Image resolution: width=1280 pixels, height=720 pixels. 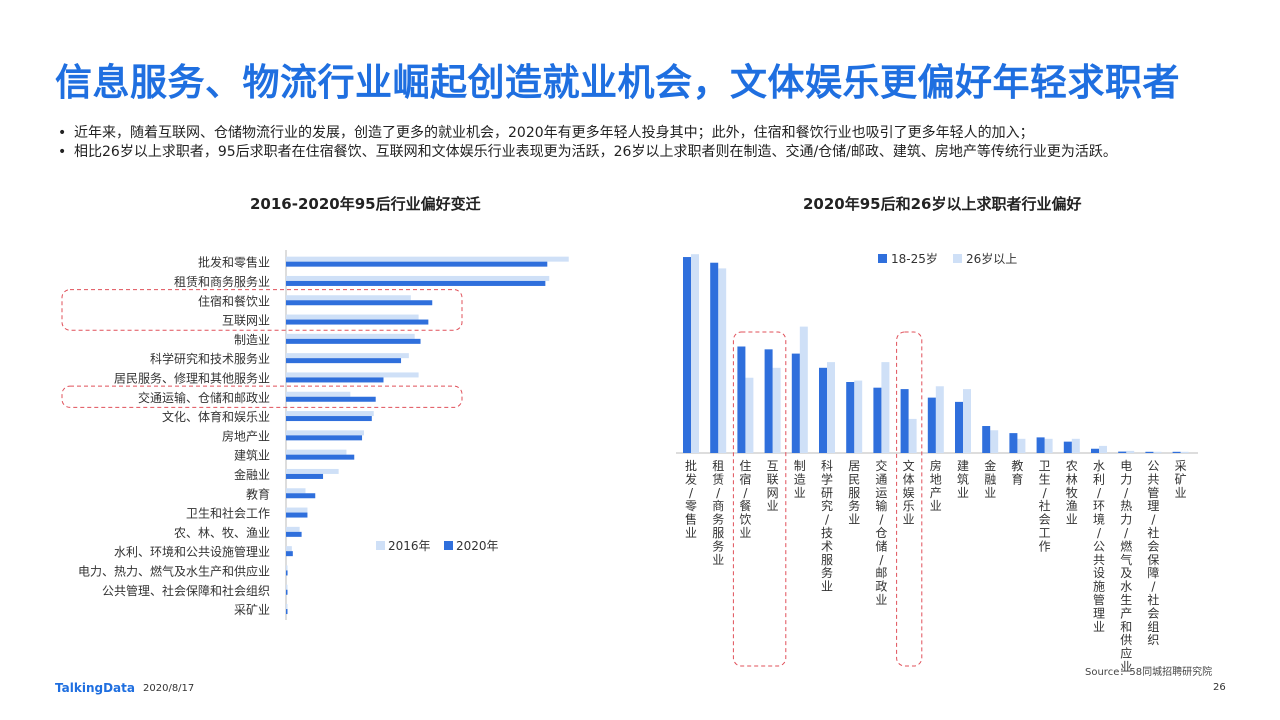 I want to click on category-label: 电力、热力、燃气及水生产和供应业, so click(x=174, y=570).